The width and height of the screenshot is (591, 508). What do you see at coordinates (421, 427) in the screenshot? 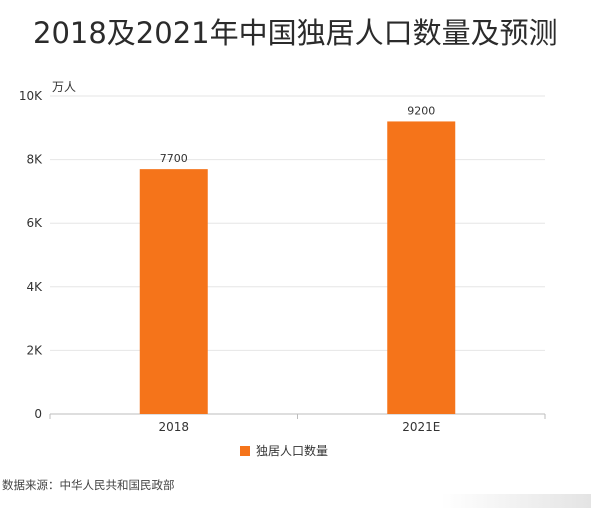
I see `x-tick-label: 2021E` at bounding box center [421, 427].